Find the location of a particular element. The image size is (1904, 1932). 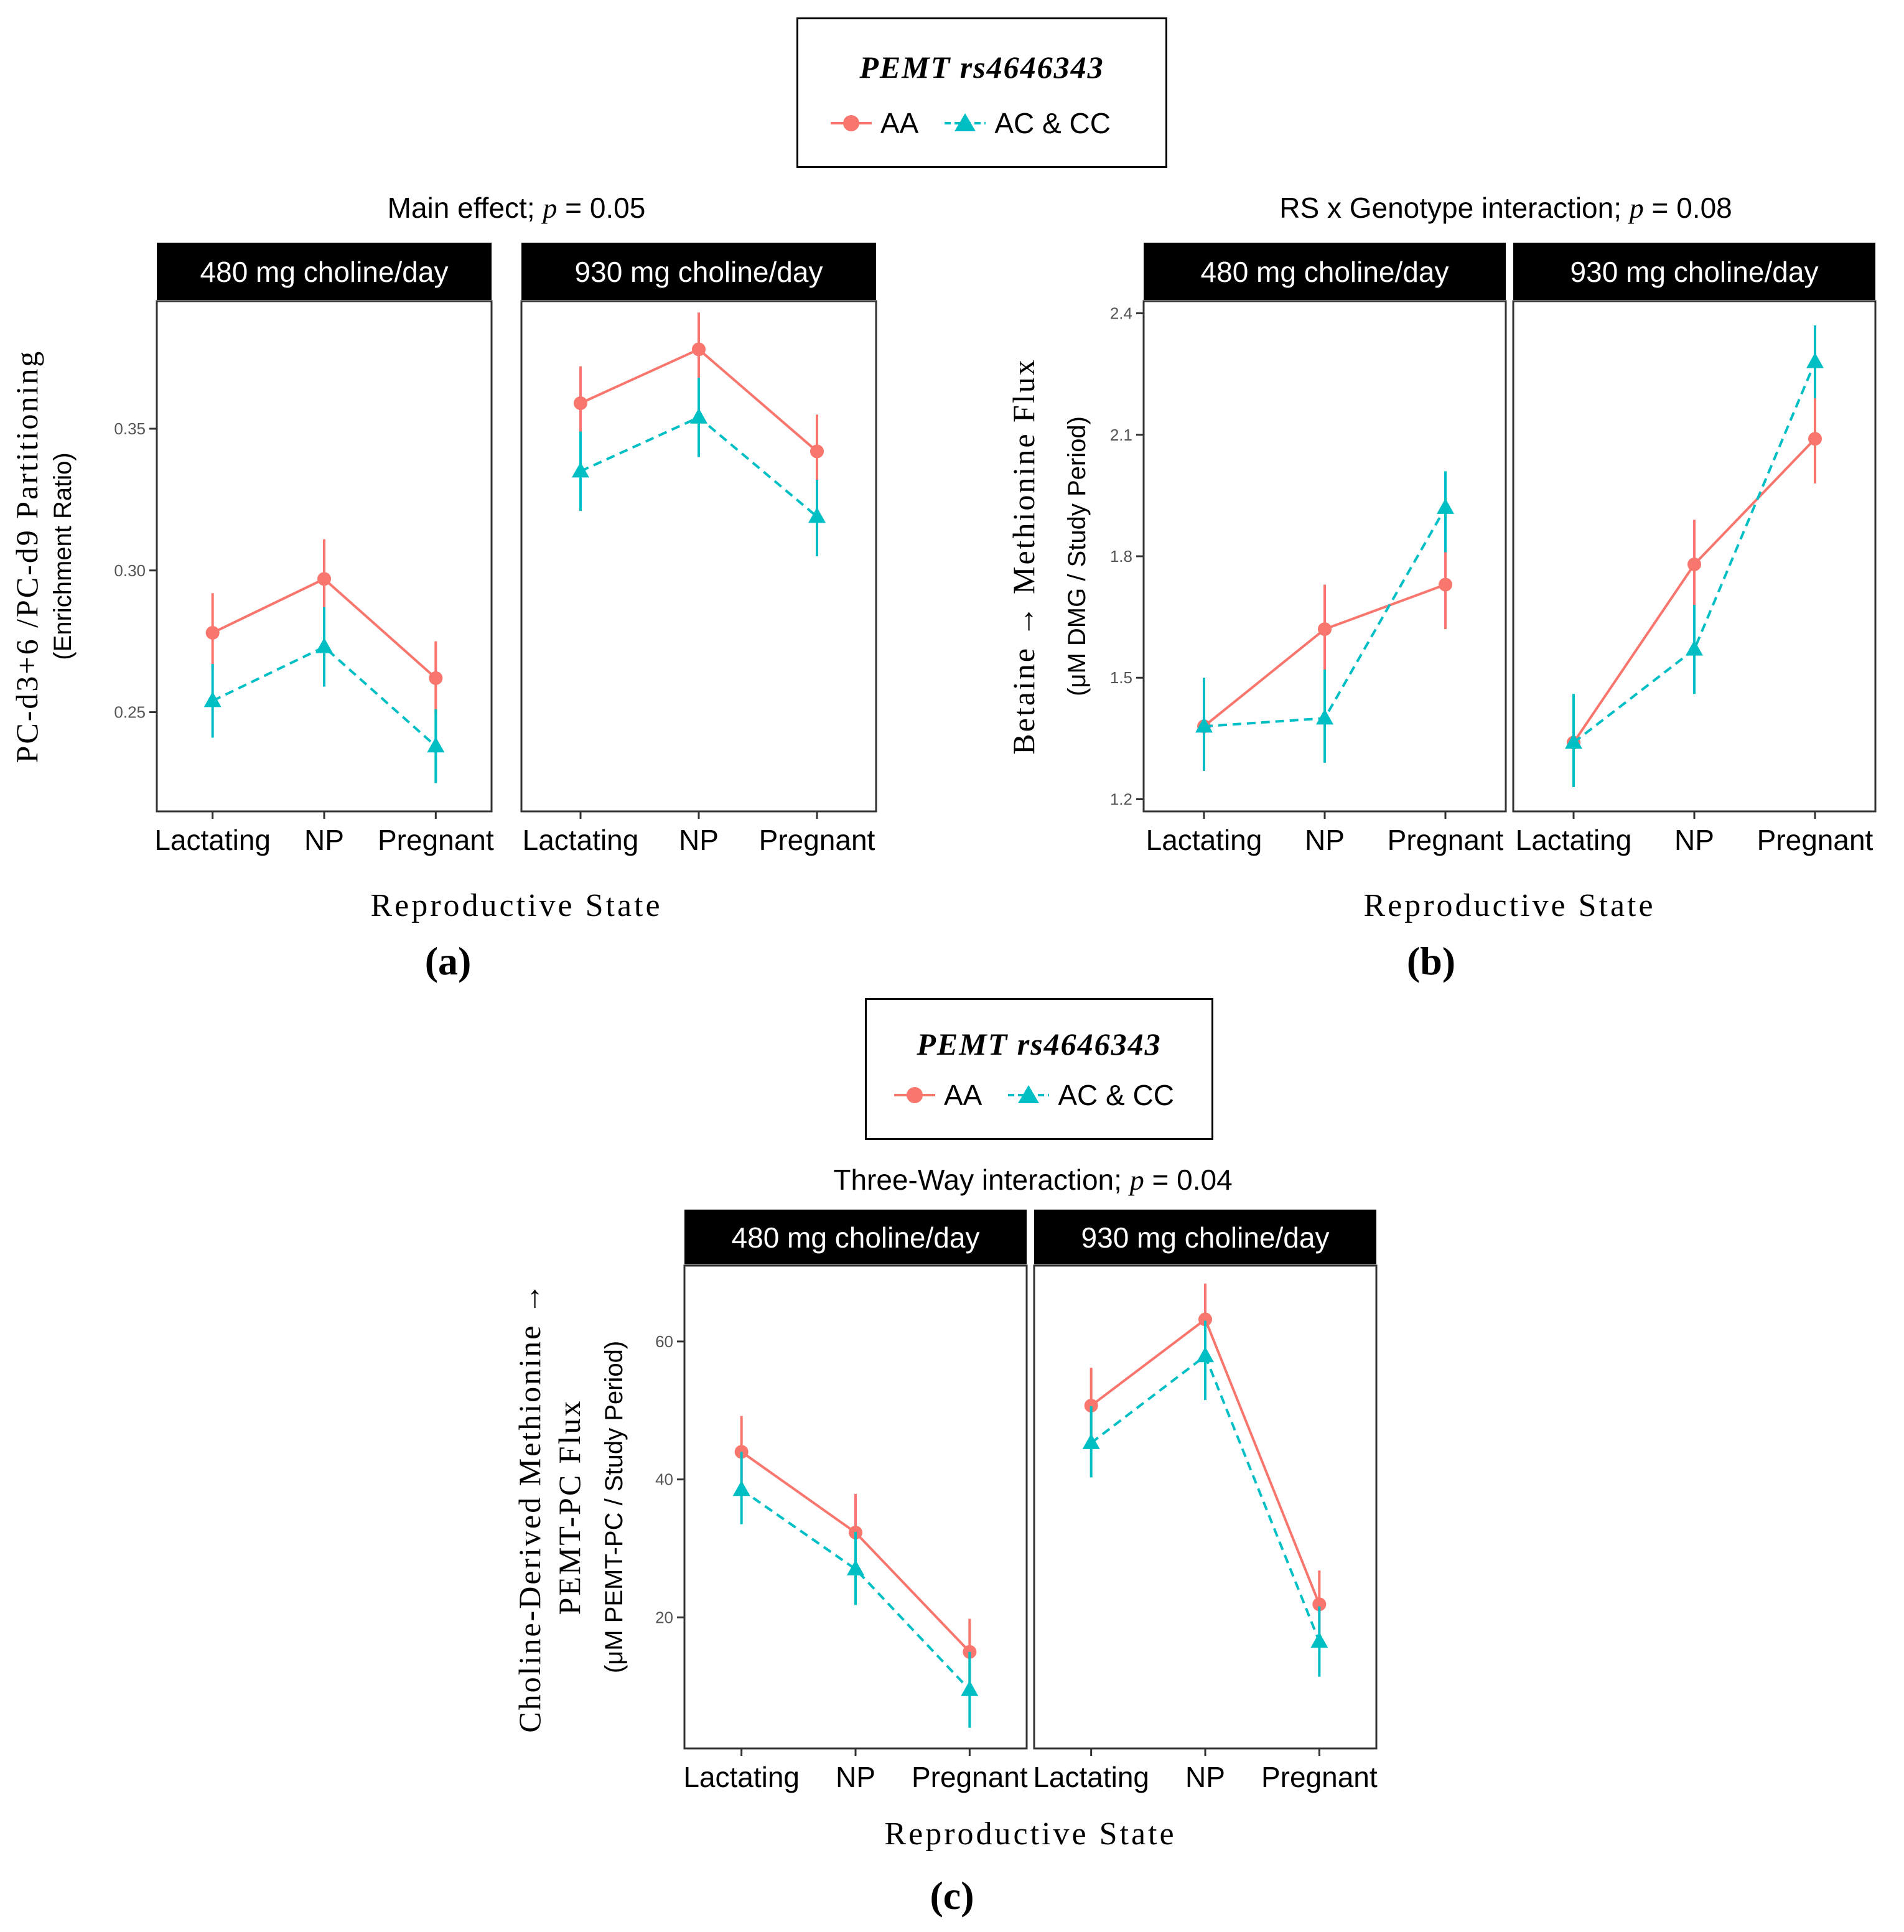

y-axis-subtitle: (μM PEMT-PC / Study Period) is located at coordinates (614, 1507).